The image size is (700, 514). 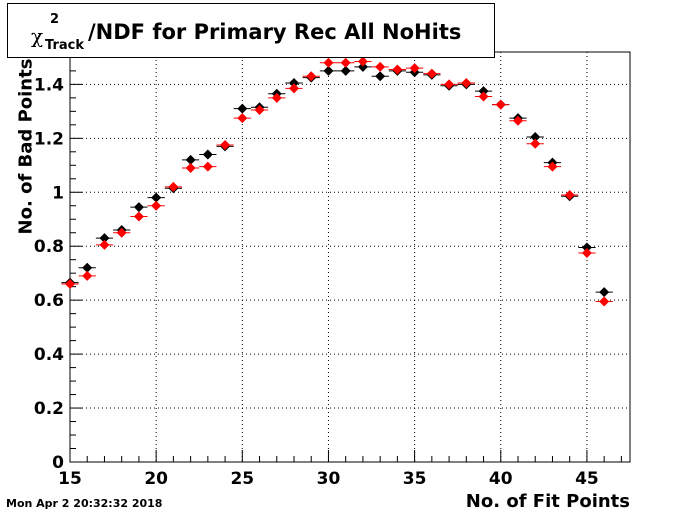 I want to click on x-tick-label: 15, so click(x=70, y=479).